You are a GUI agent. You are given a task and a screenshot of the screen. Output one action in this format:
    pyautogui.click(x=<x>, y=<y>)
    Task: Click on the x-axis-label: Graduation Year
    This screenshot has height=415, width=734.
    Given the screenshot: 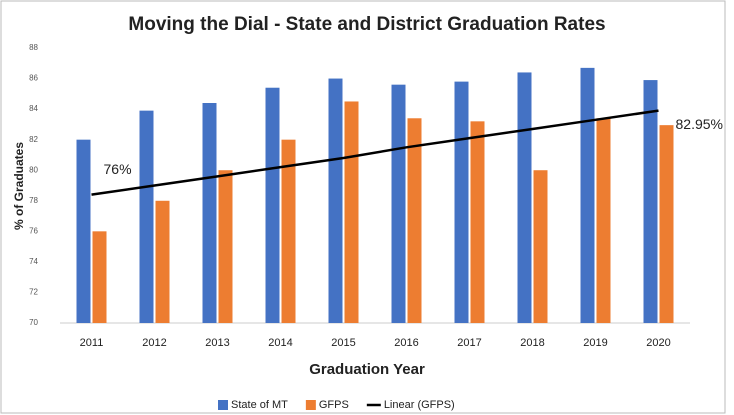 What is the action you would take?
    pyautogui.click(x=367, y=369)
    